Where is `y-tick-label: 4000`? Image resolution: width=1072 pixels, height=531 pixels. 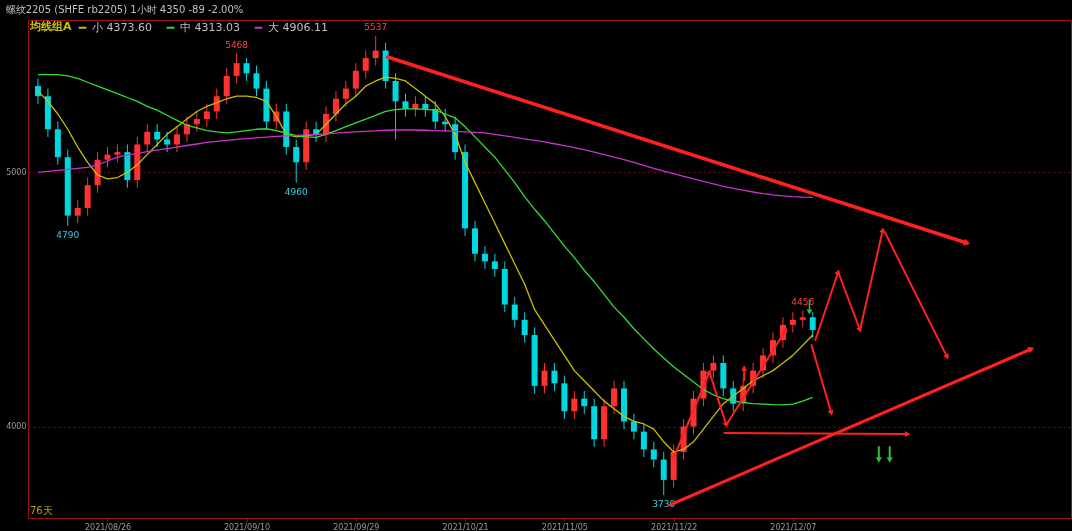 y-tick-label: 4000 is located at coordinates (16, 427).